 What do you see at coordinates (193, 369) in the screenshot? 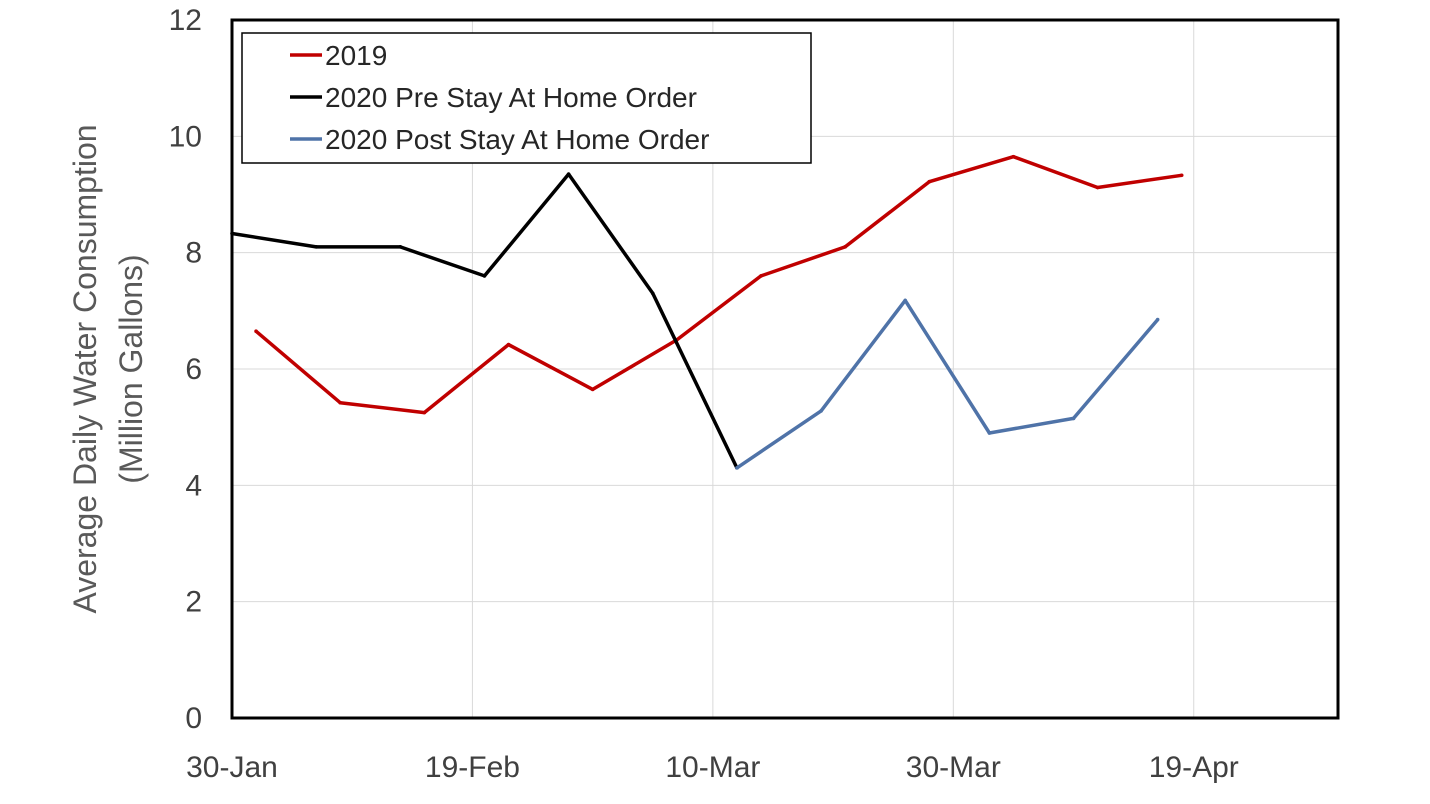
I see `y-tick-label: 6` at bounding box center [193, 369].